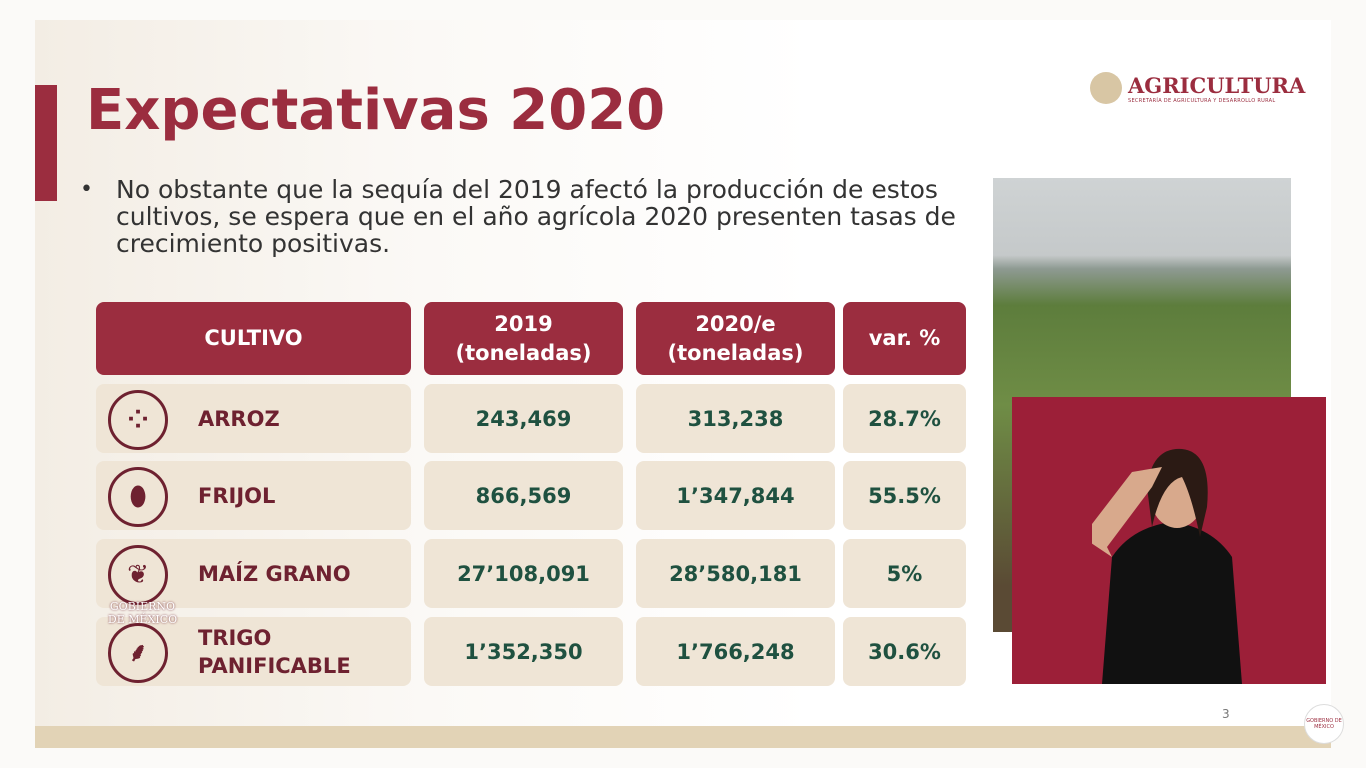 This screenshot has height=768, width=1366. I want to click on crop-name: MAÍZ GRANO, so click(274, 573).